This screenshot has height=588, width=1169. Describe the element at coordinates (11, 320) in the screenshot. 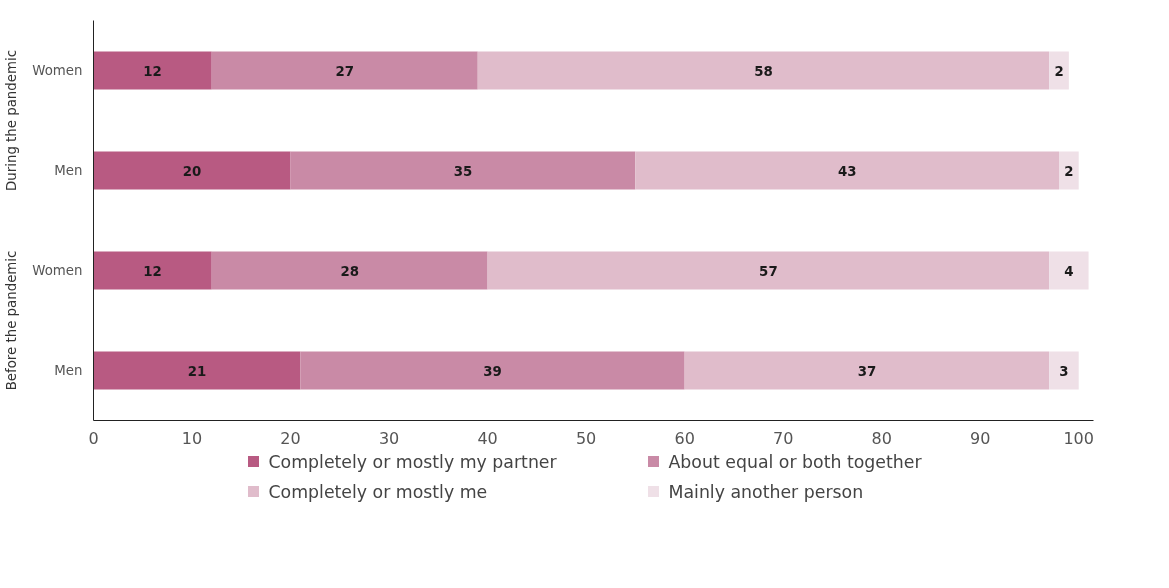

I see `text: Before the pandemic` at that location.